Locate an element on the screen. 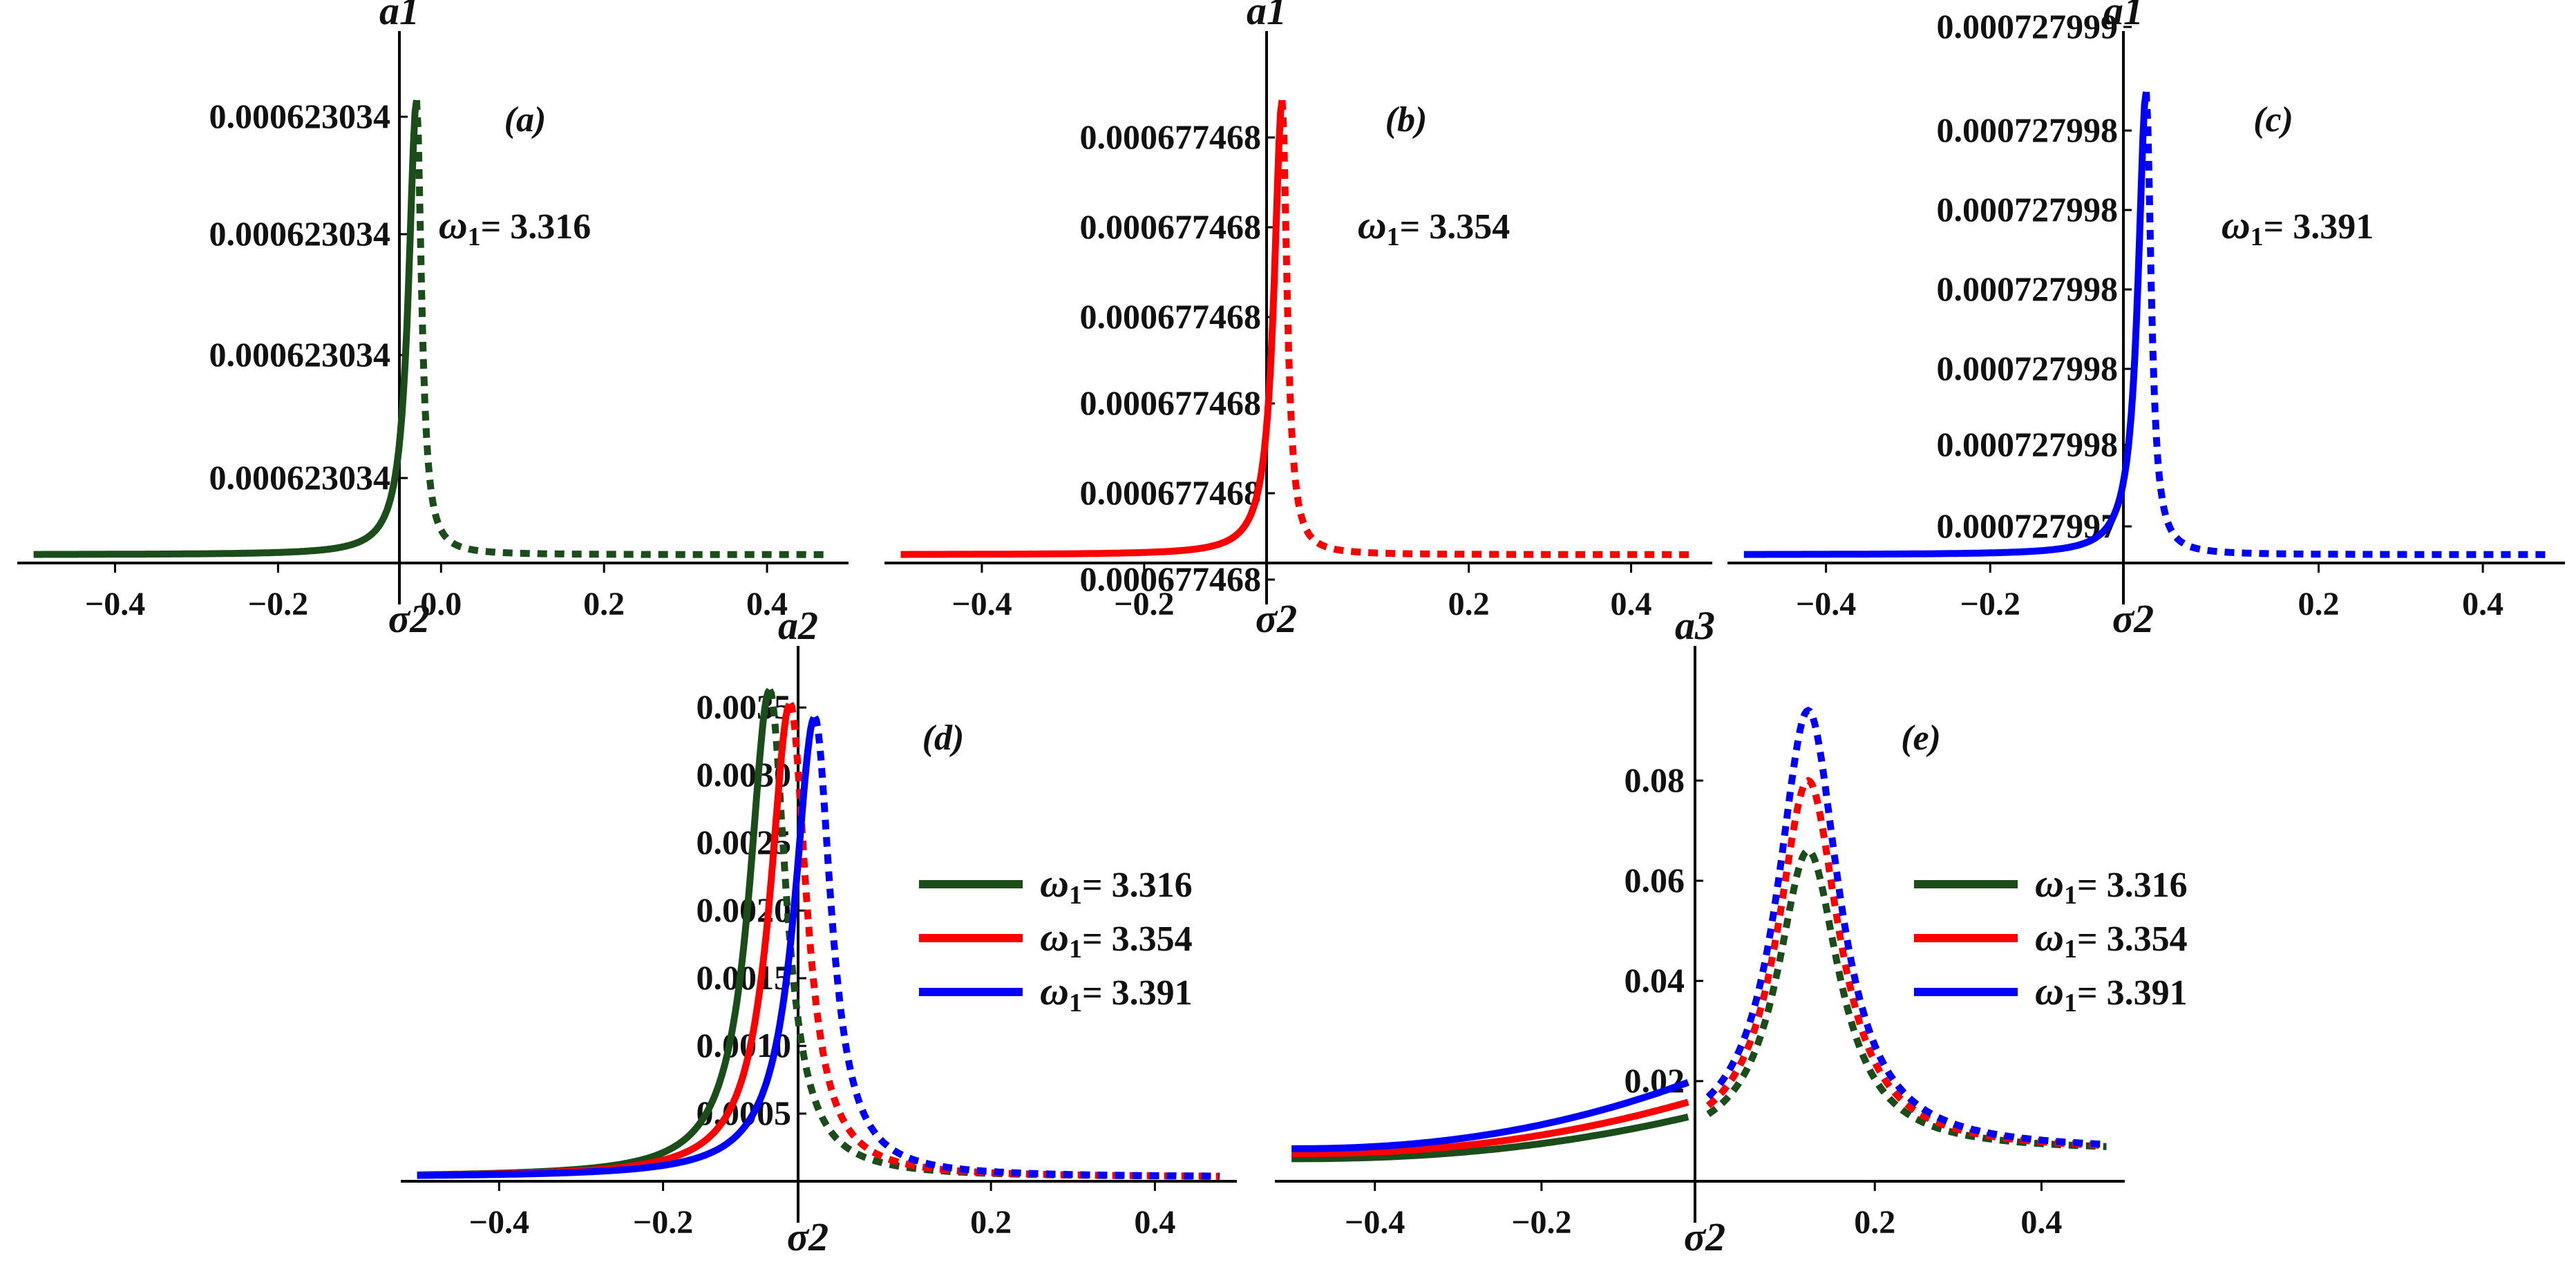 This screenshot has width=2576, height=1269. panel-label: (c) is located at coordinates (2273, 120).